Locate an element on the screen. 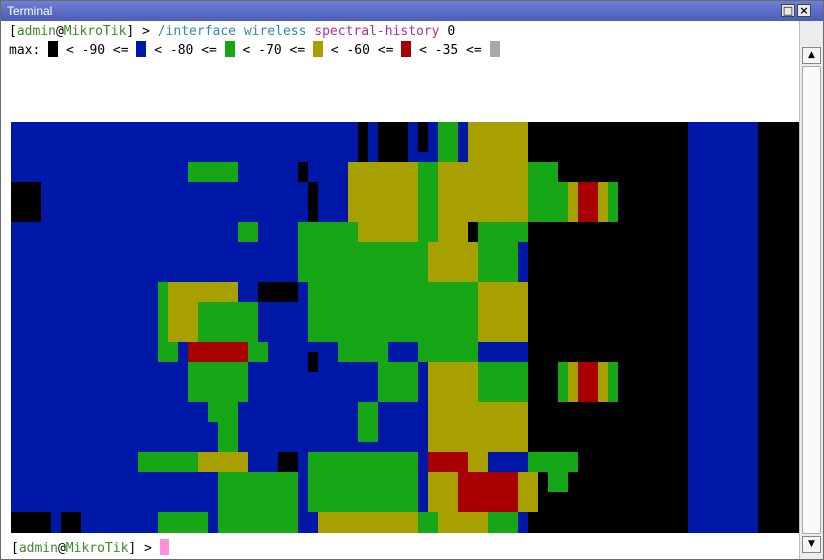 The width and height of the screenshot is (824, 560). maximize-icon: □ is located at coordinates (788, 10).